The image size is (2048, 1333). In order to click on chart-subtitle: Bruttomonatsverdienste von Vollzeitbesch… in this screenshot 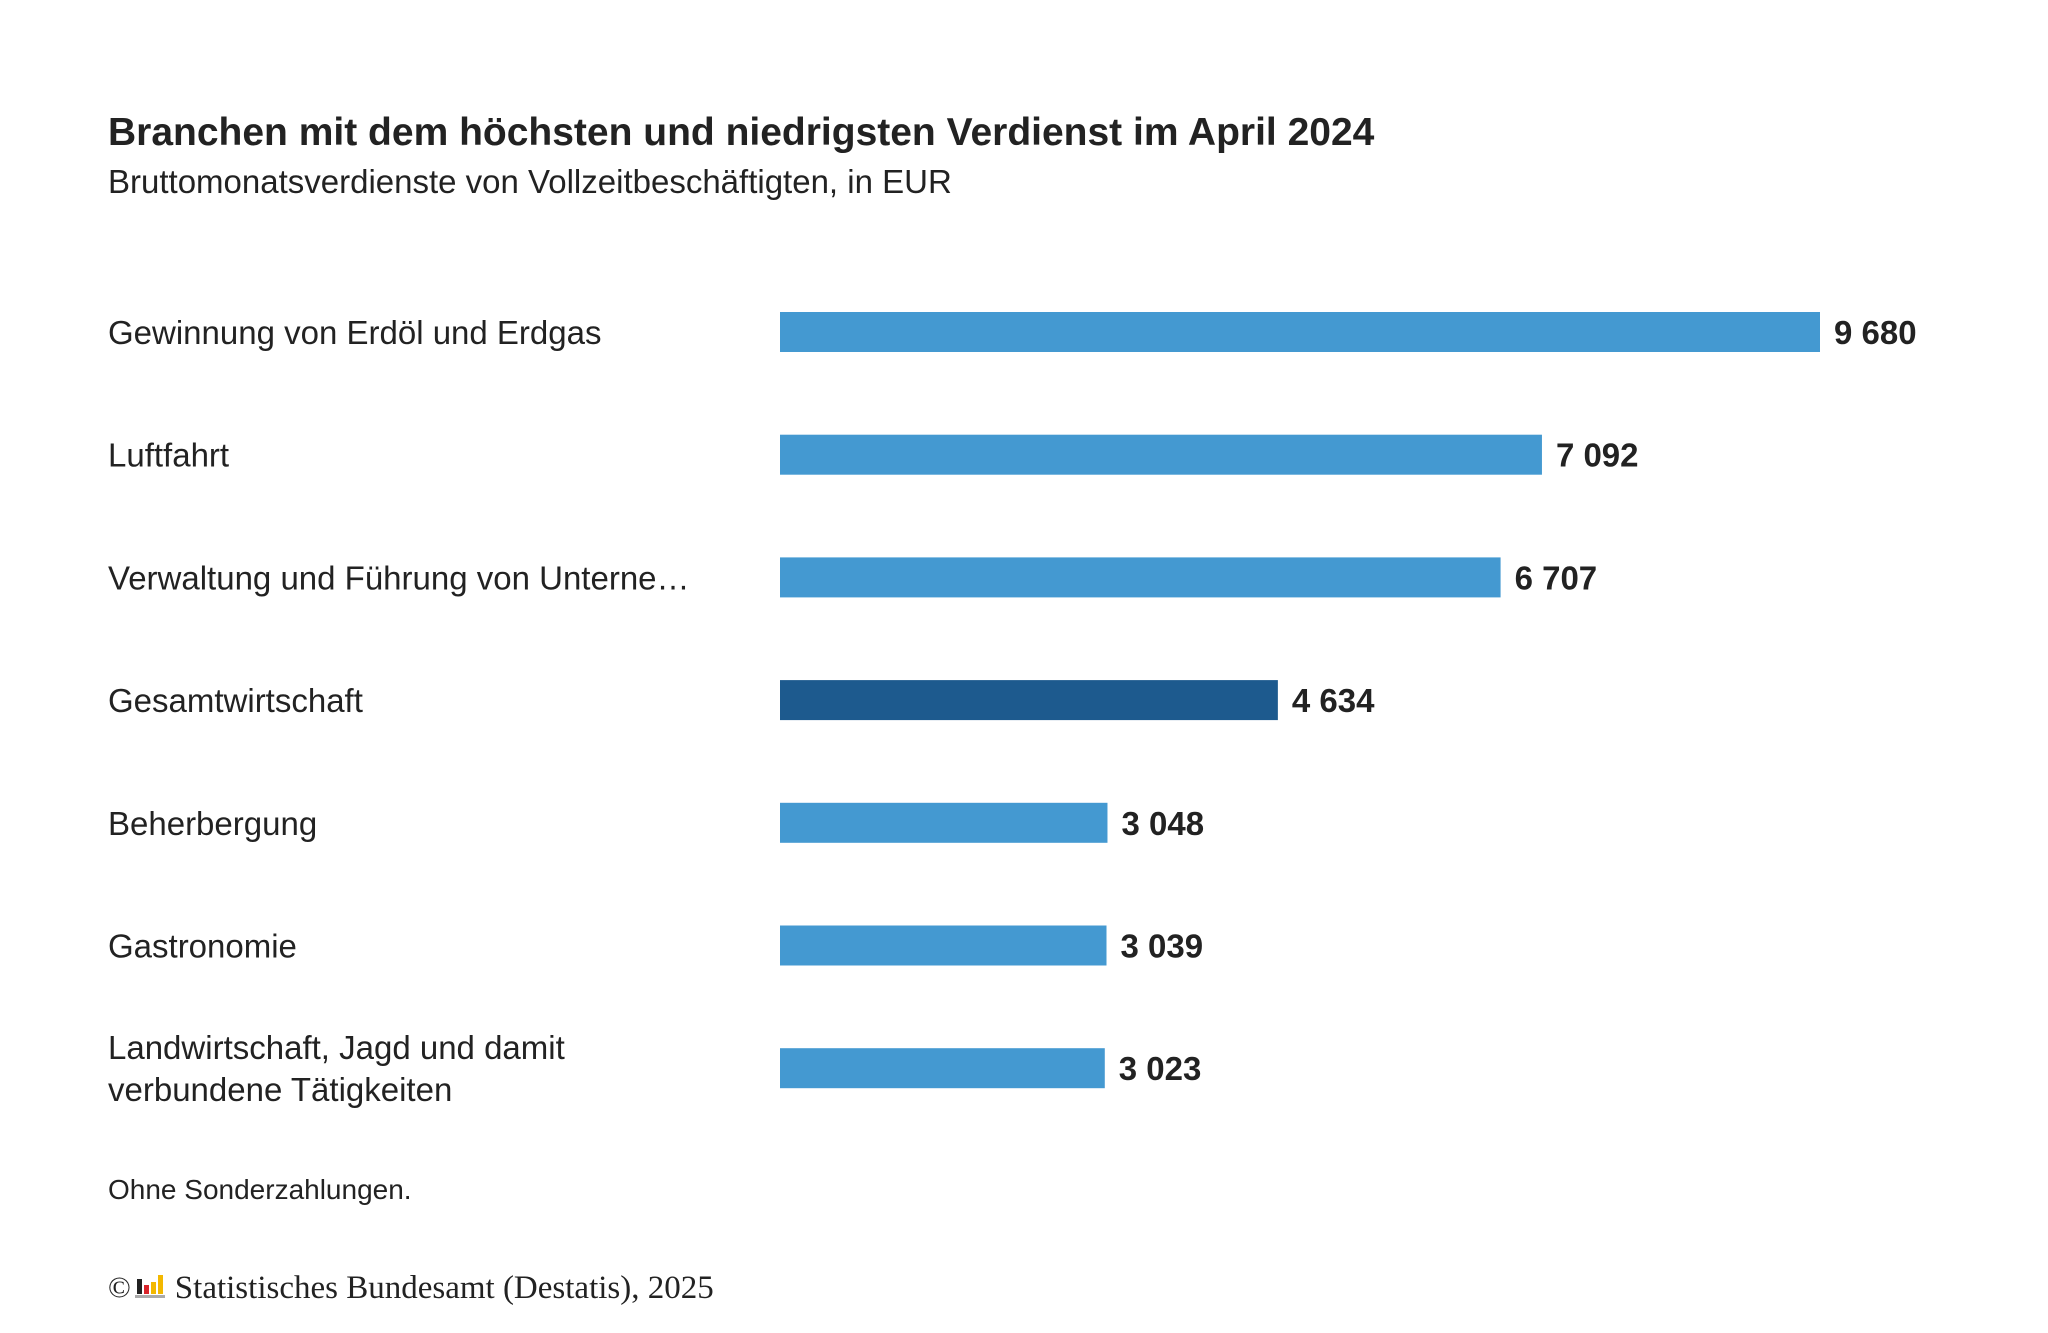, I will do `click(530, 181)`.